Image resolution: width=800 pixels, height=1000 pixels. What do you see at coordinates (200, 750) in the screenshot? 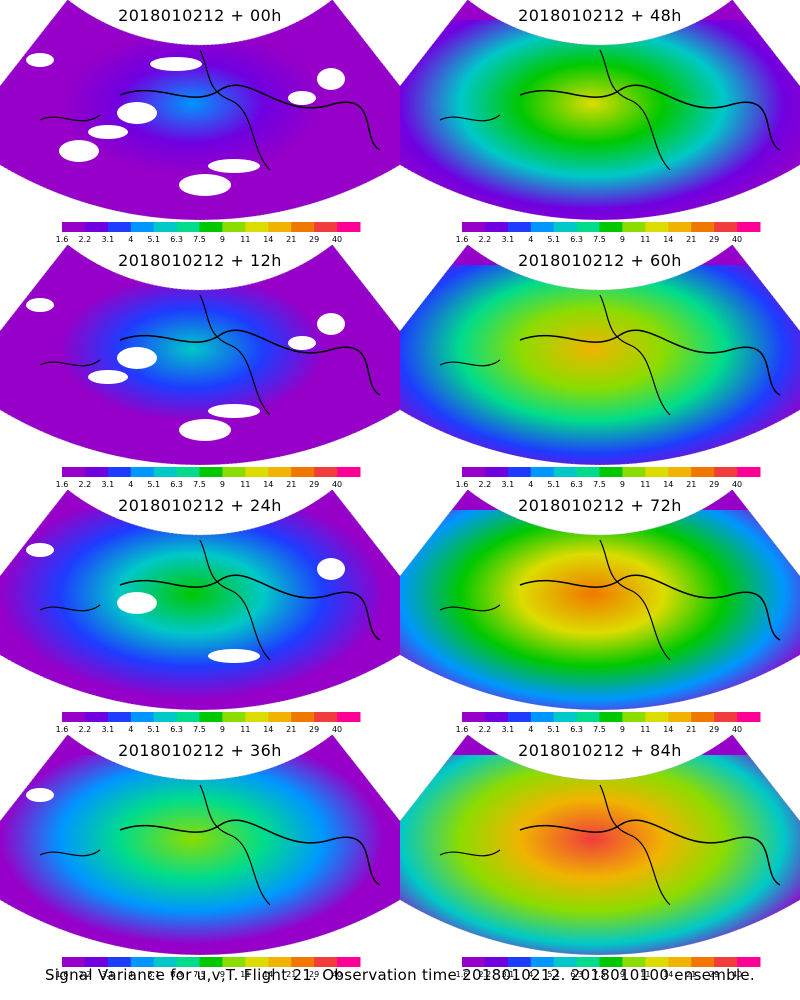
I see `panel-title: 2018010212 + 36h` at bounding box center [200, 750].